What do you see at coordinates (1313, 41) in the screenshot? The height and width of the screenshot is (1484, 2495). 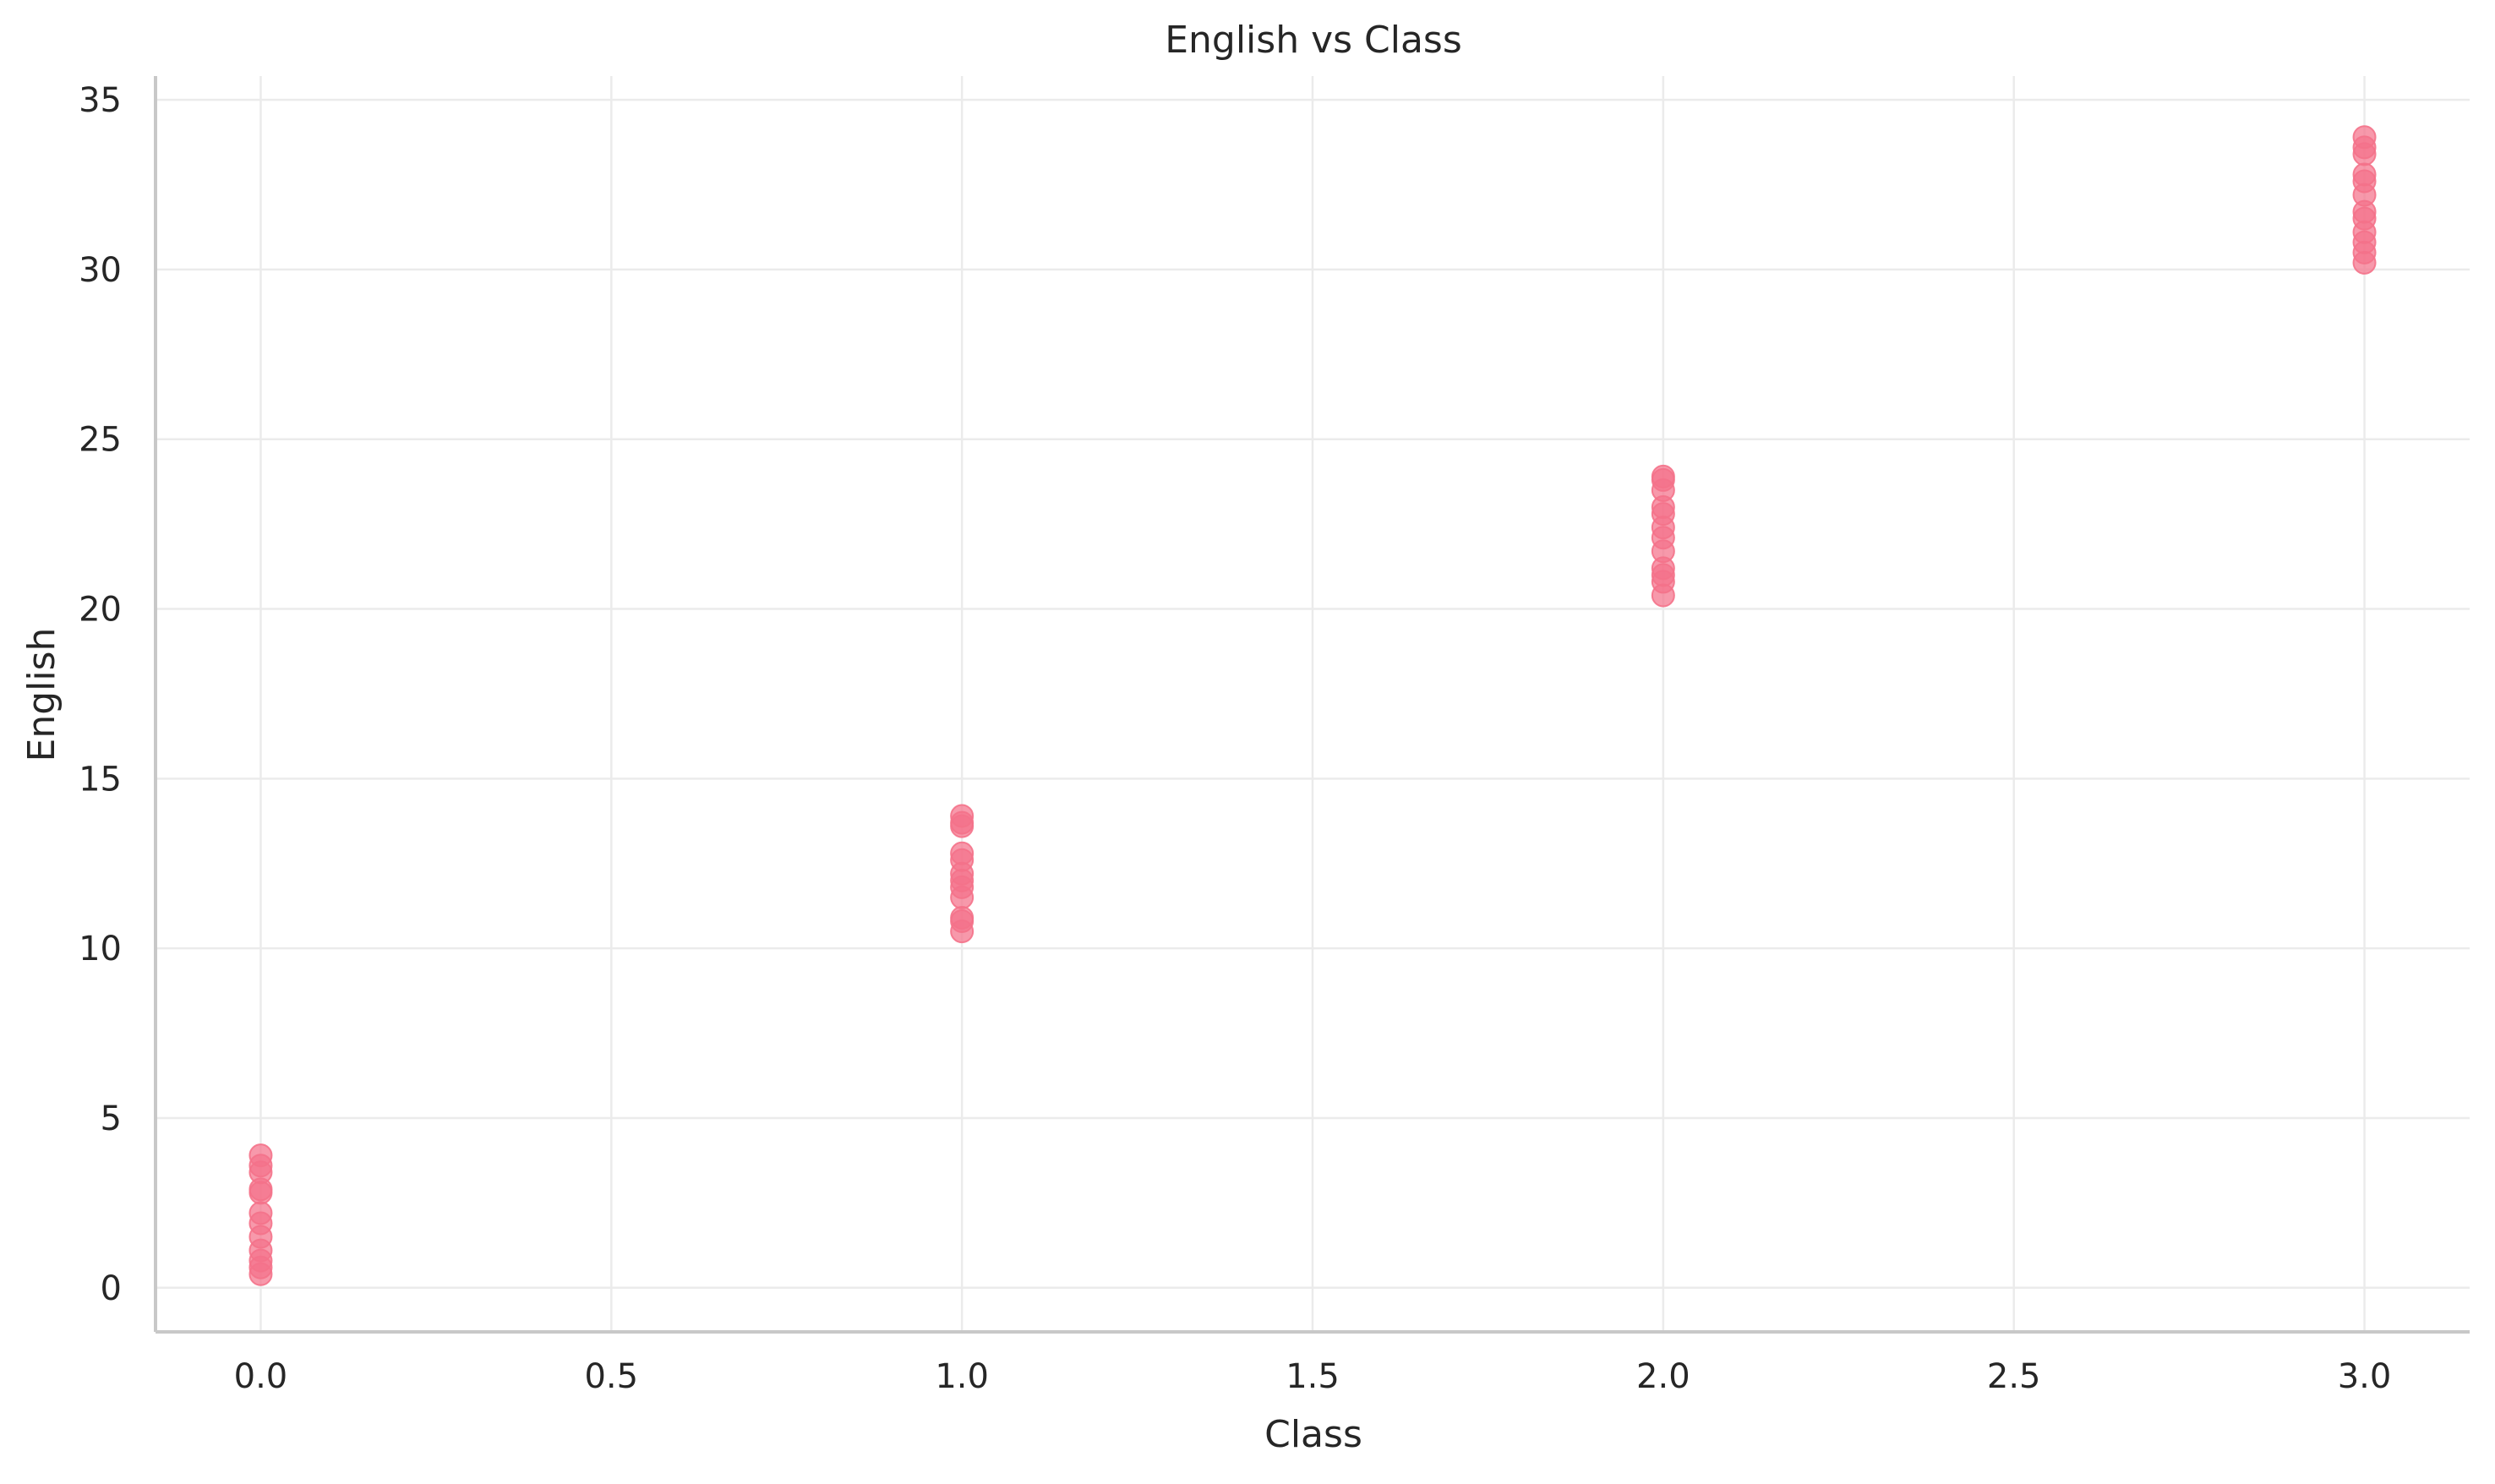 I see `chart-title: English vs Class` at bounding box center [1313, 41].